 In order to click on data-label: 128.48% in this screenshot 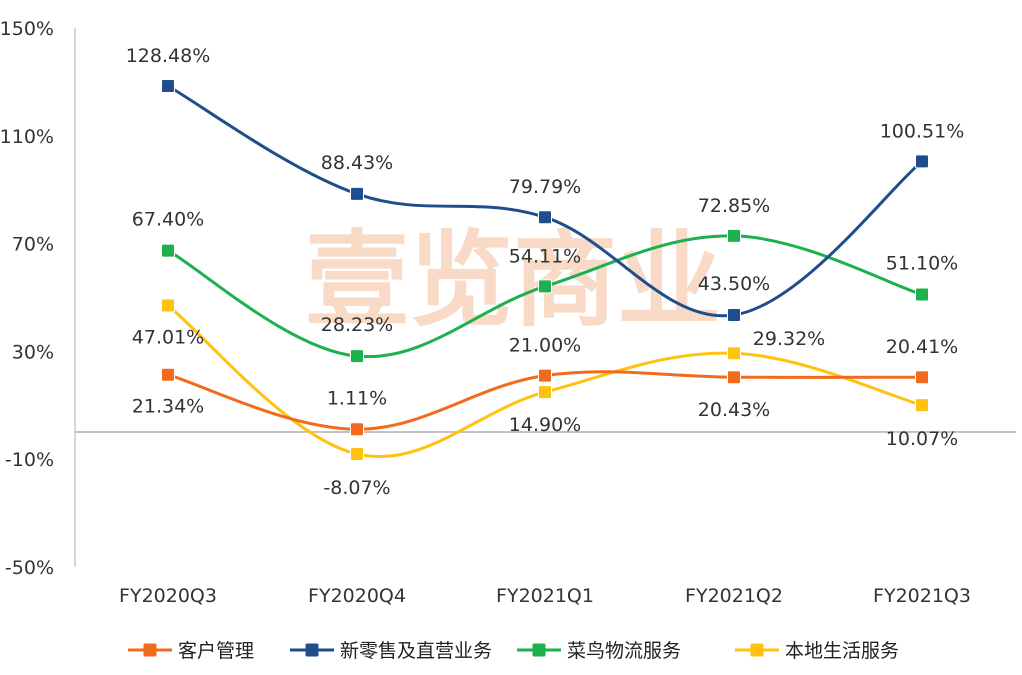, I will do `click(168, 56)`.